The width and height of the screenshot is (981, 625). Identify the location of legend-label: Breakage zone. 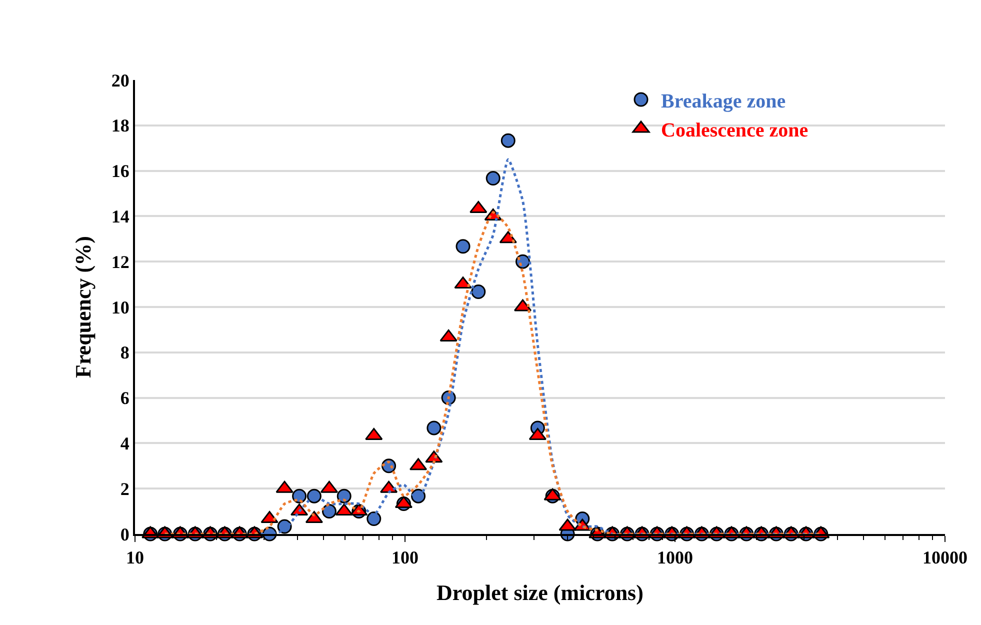
(723, 101).